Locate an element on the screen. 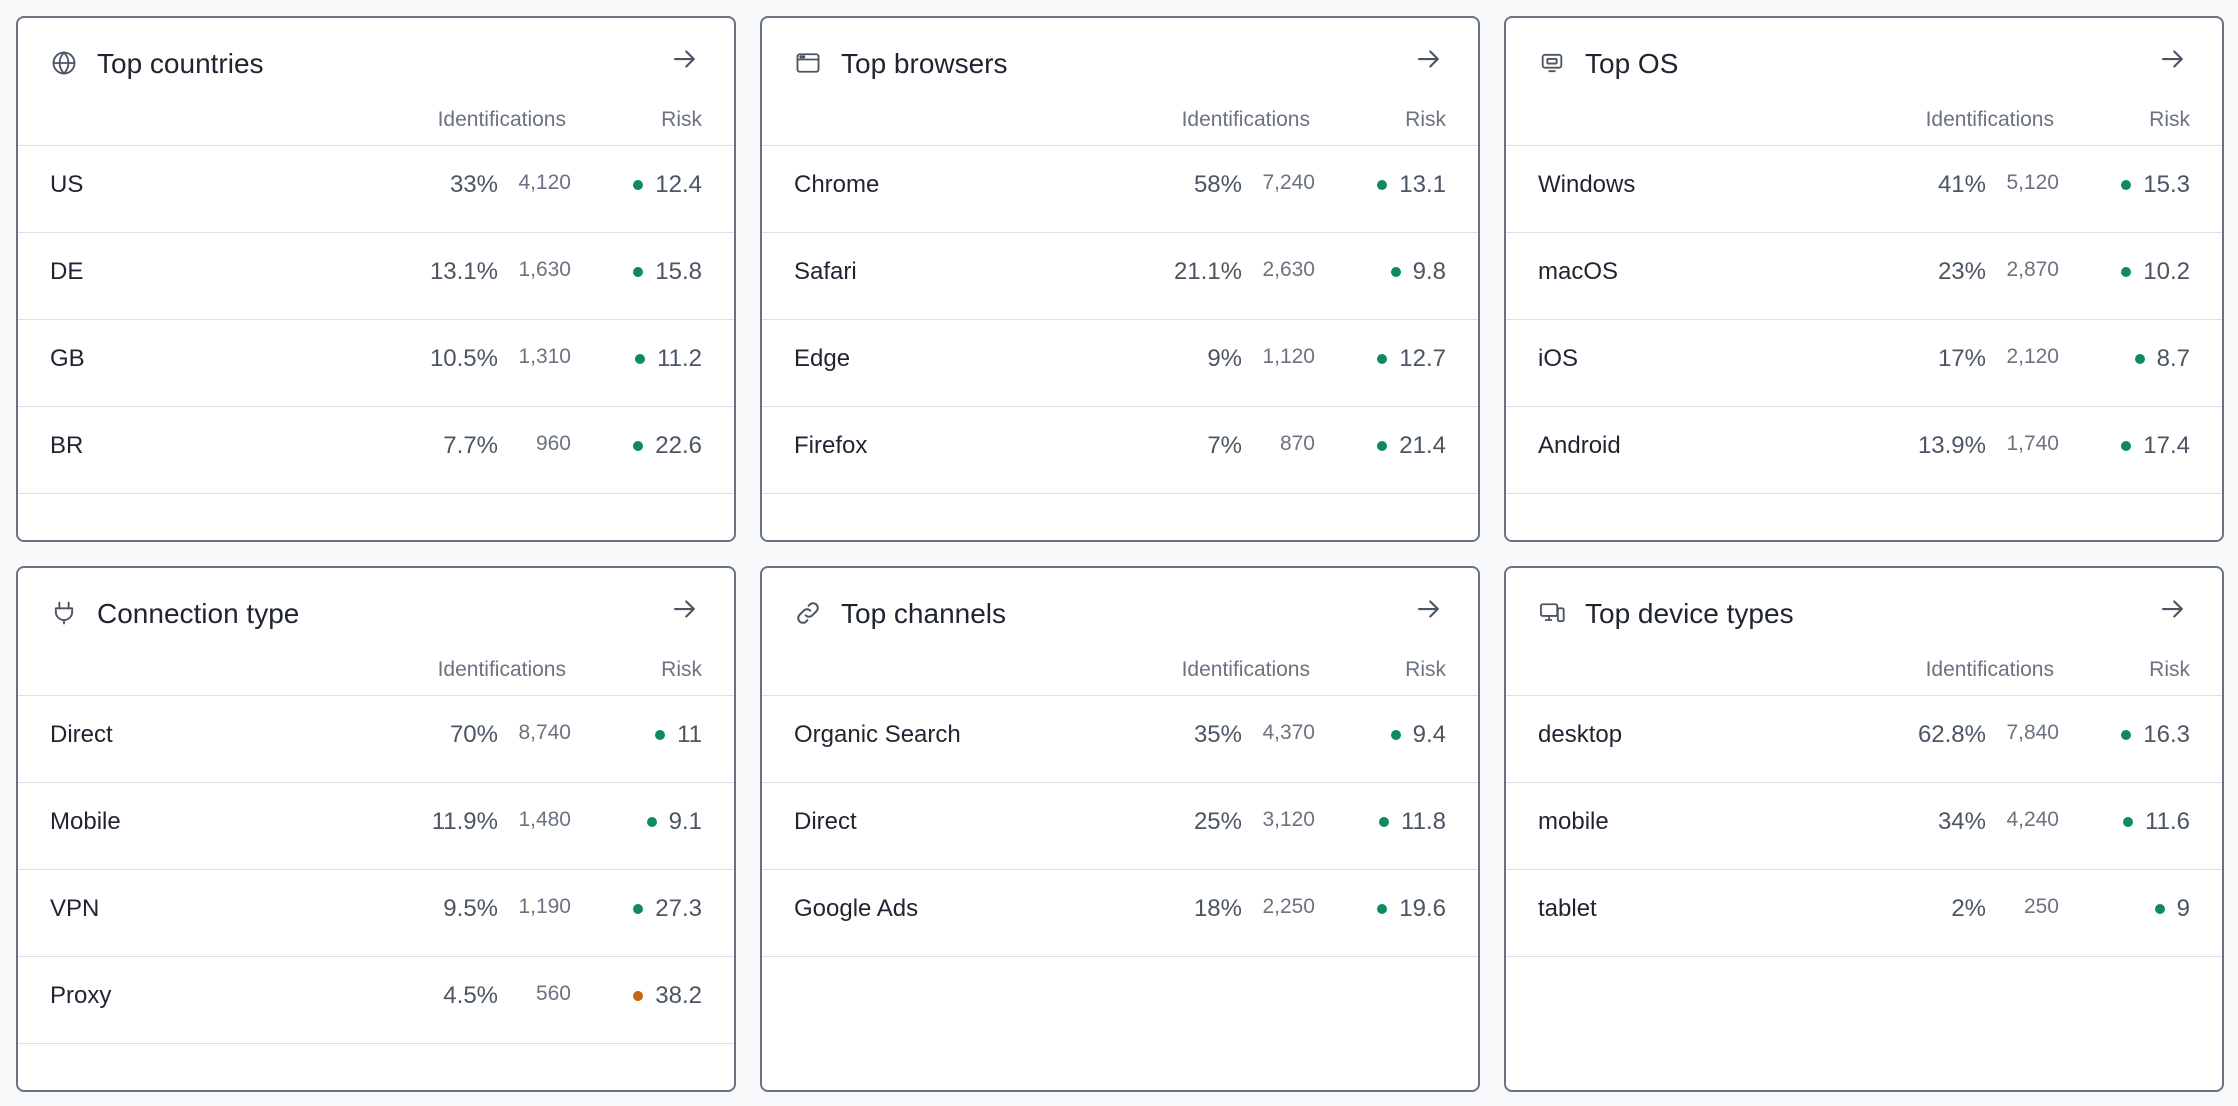  row-count: 870 is located at coordinates (1297, 443).